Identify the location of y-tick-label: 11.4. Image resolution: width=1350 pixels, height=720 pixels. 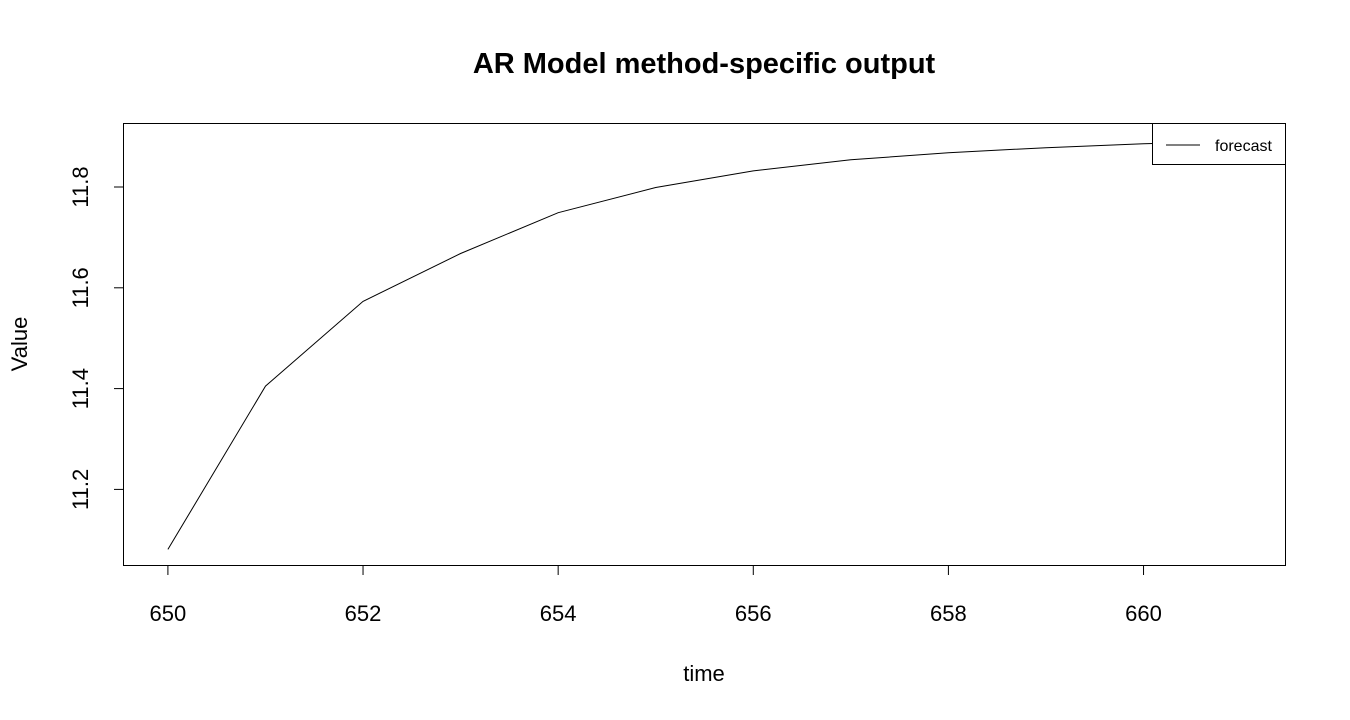
(80, 388).